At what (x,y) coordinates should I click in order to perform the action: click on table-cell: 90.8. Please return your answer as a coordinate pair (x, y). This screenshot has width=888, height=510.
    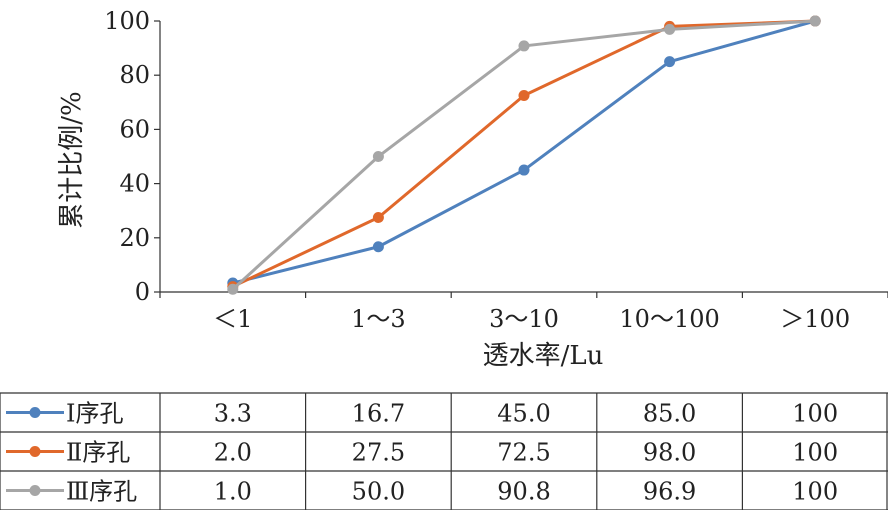
    Looking at the image, I should click on (523, 492).